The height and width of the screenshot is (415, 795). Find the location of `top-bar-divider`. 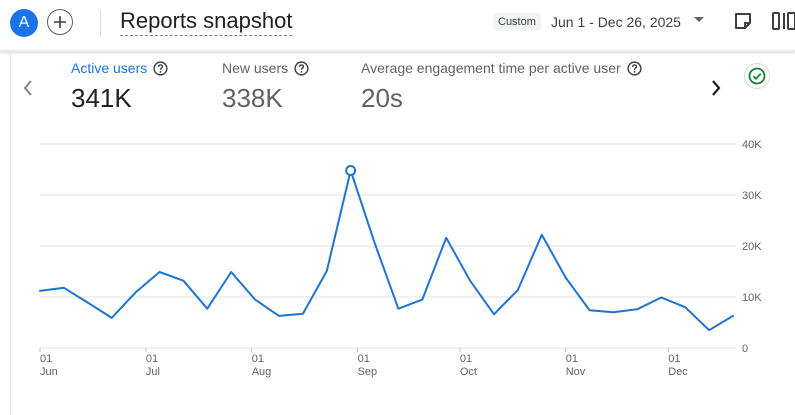

top-bar-divider is located at coordinates (397, 51).